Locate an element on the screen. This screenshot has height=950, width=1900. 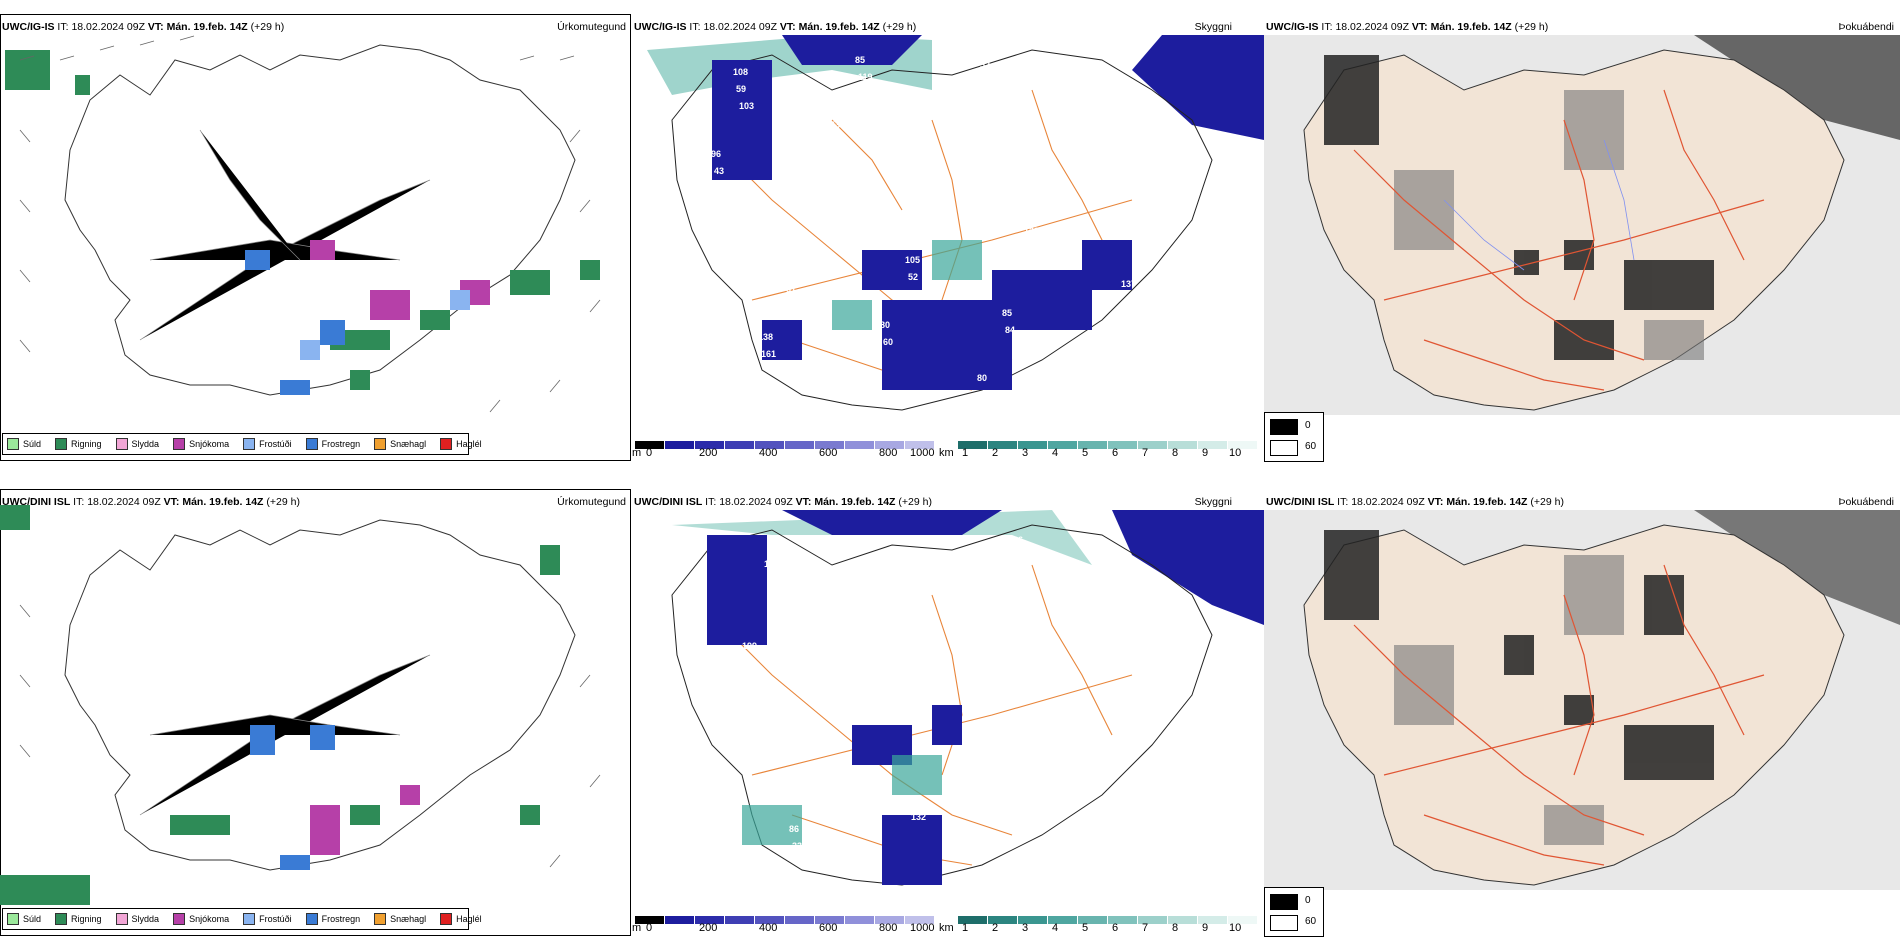
visibility-value-label: 106 is located at coordinates (1016, 540).